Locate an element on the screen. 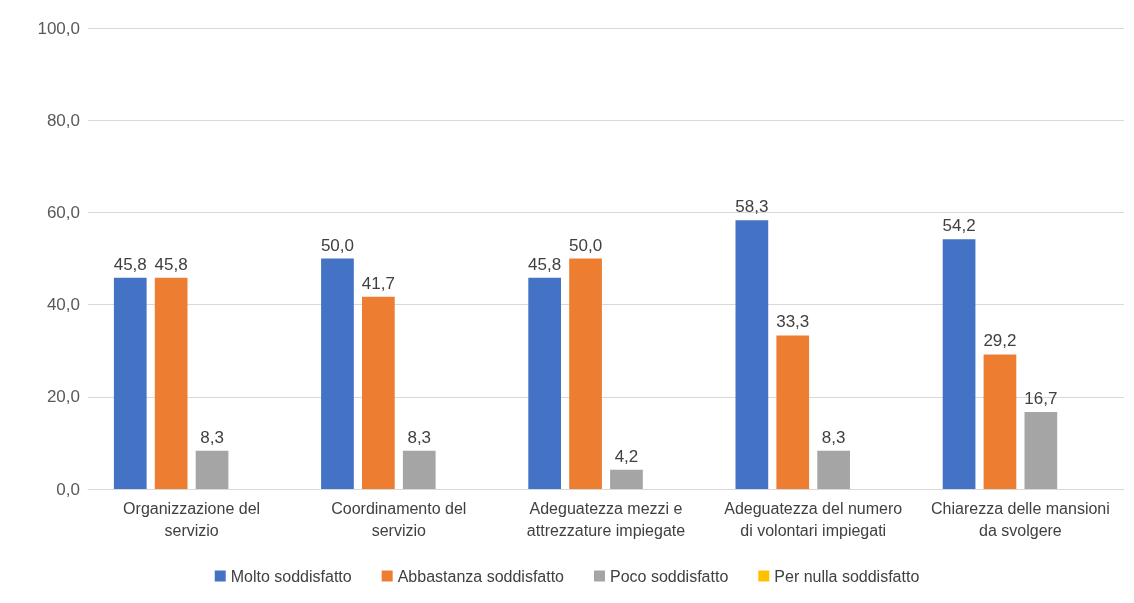 This screenshot has width=1134, height=603. data-label: 41,7 is located at coordinates (378, 283).